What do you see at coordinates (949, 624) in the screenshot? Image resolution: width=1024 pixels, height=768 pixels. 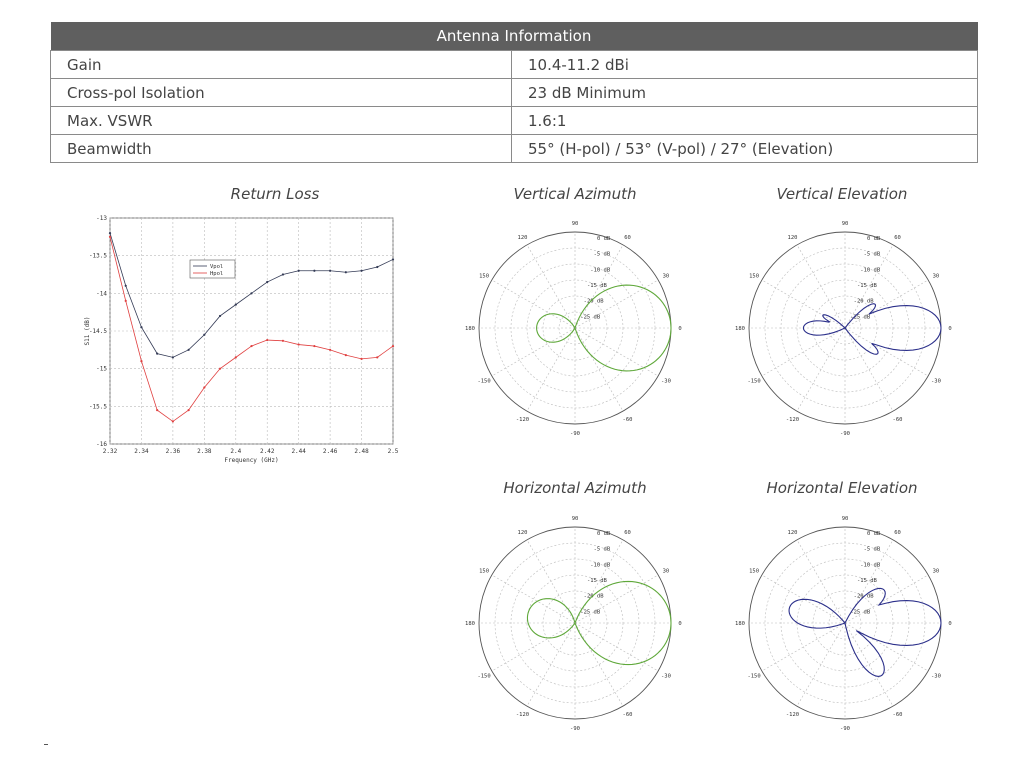 I see `angle-label: 0` at bounding box center [949, 624].